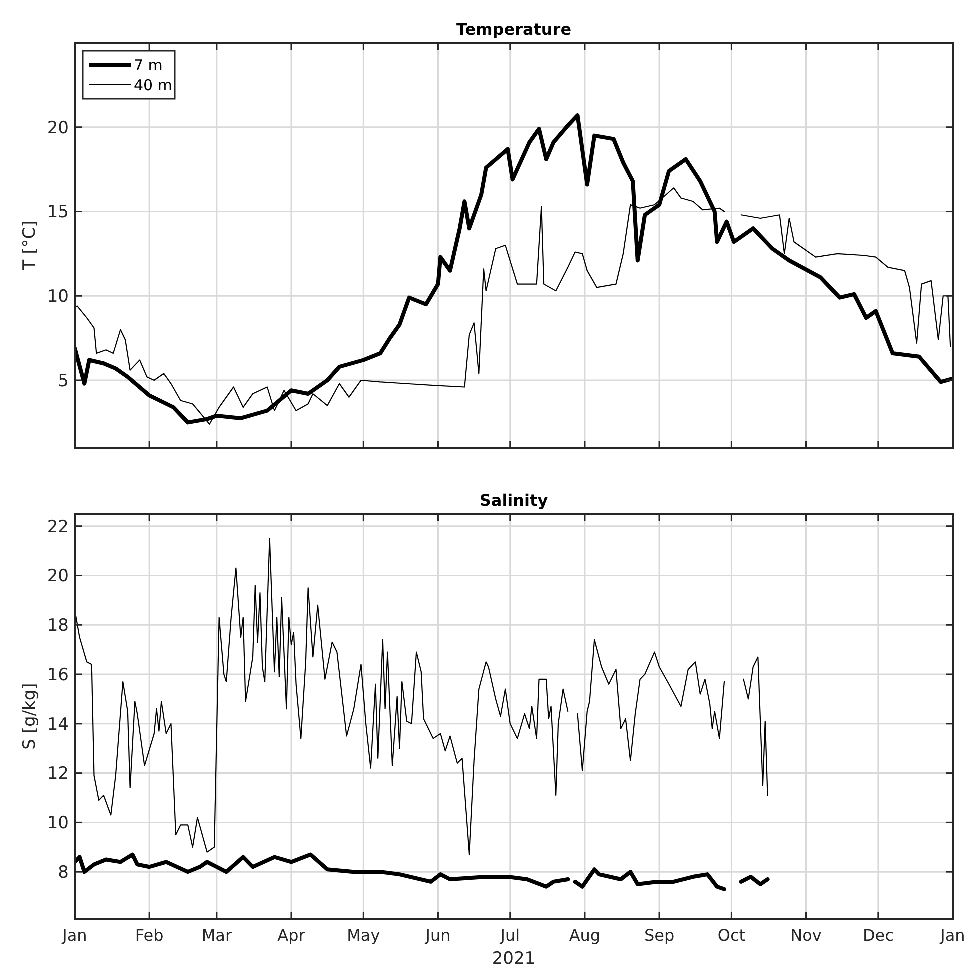  Describe the element at coordinates (437, 935) in the screenshot. I see `x-tick-label: Jun` at that location.